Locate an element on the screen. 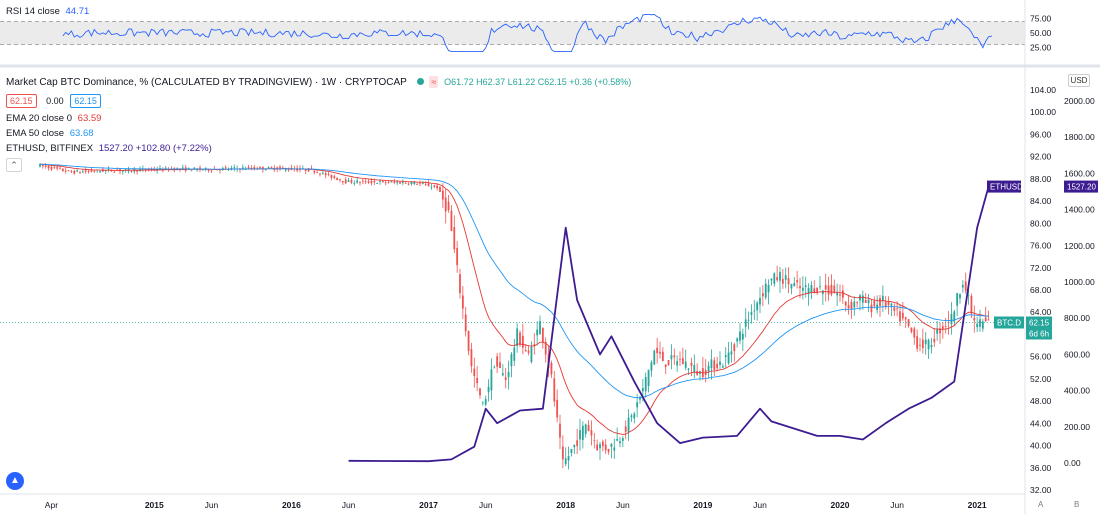 Image resolution: width=1100 pixels, height=514 pixels. chevron-up-icon: ⌃ is located at coordinates (14, 165).